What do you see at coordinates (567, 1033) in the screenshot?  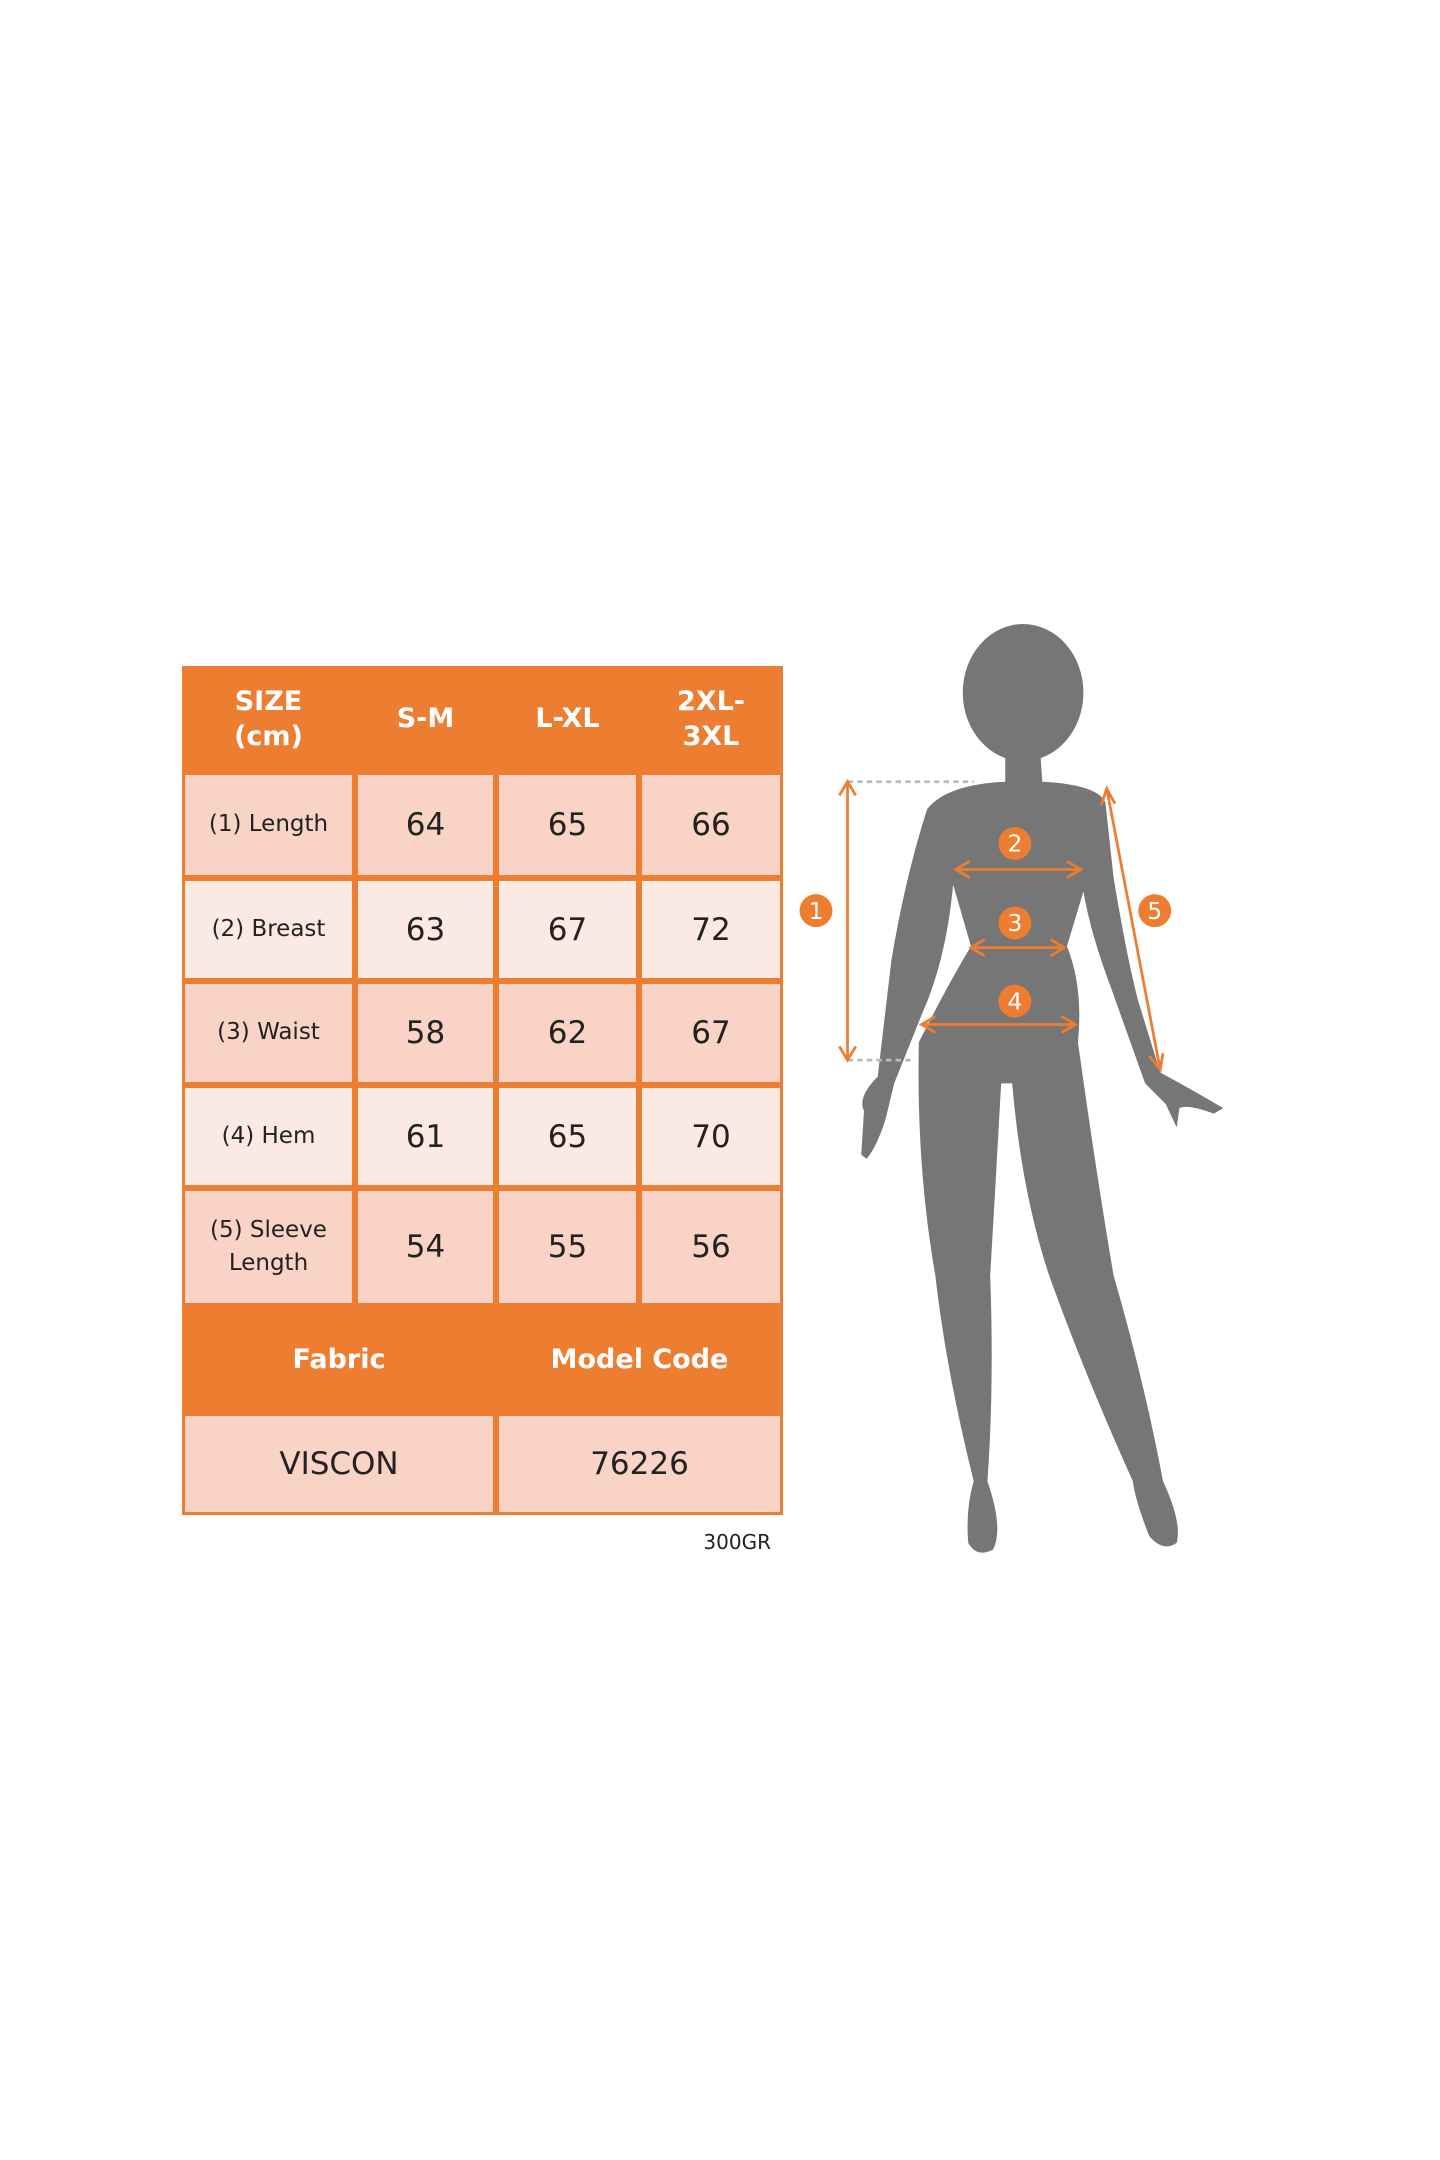 I see `measurement-value: 62` at bounding box center [567, 1033].